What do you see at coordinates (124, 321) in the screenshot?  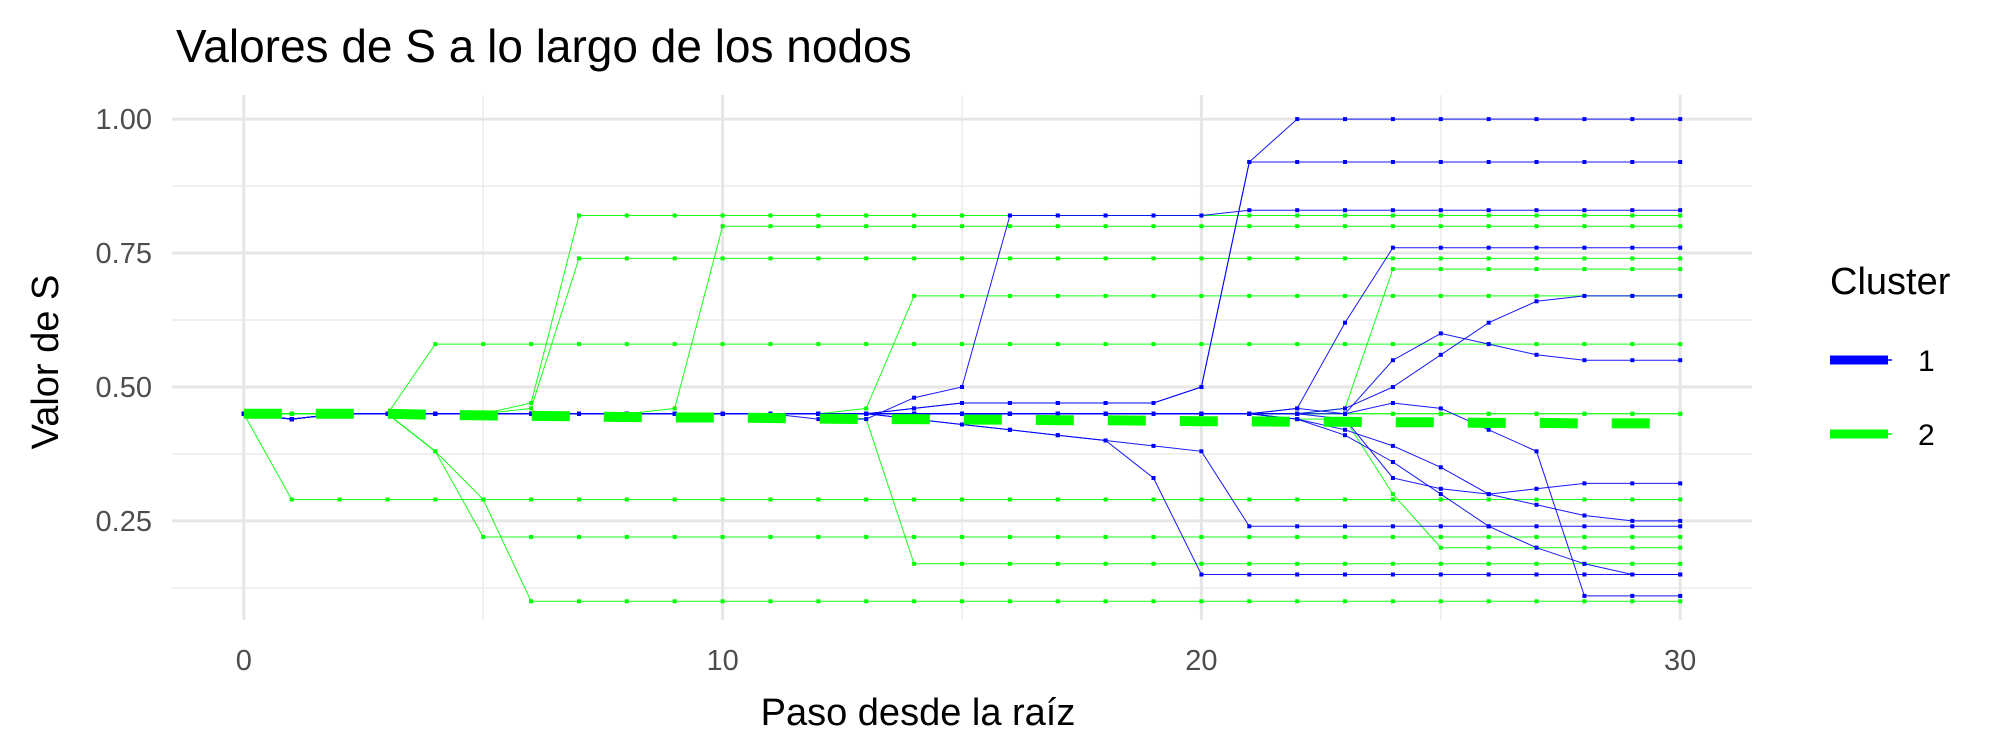 I see `y-axis-ticks: 0.25 0.50 0.75 1.00` at bounding box center [124, 321].